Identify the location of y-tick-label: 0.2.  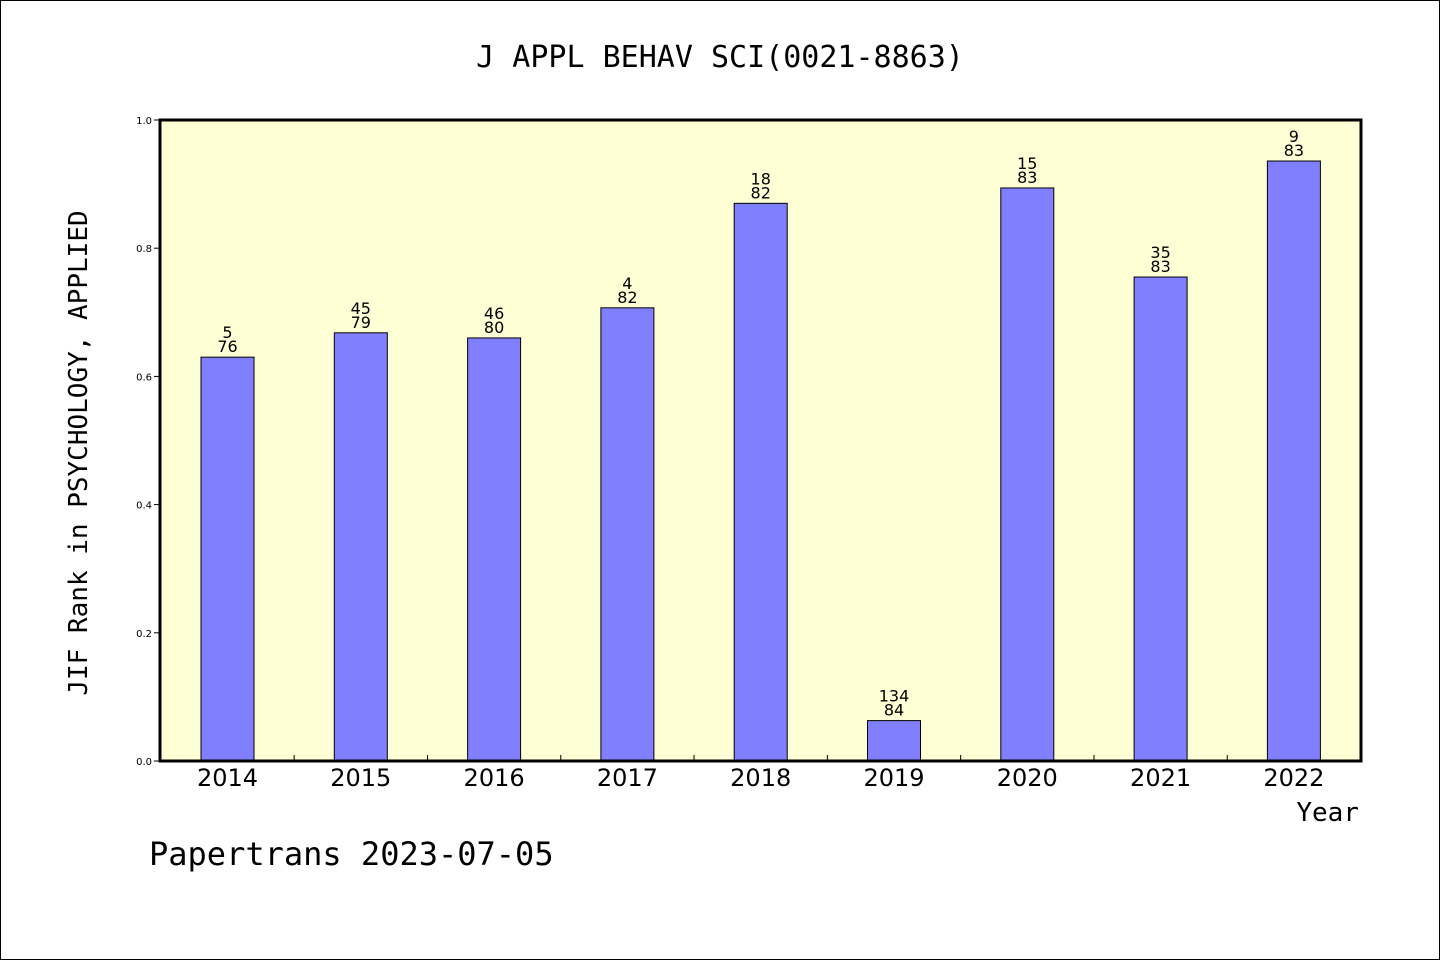
(144, 634).